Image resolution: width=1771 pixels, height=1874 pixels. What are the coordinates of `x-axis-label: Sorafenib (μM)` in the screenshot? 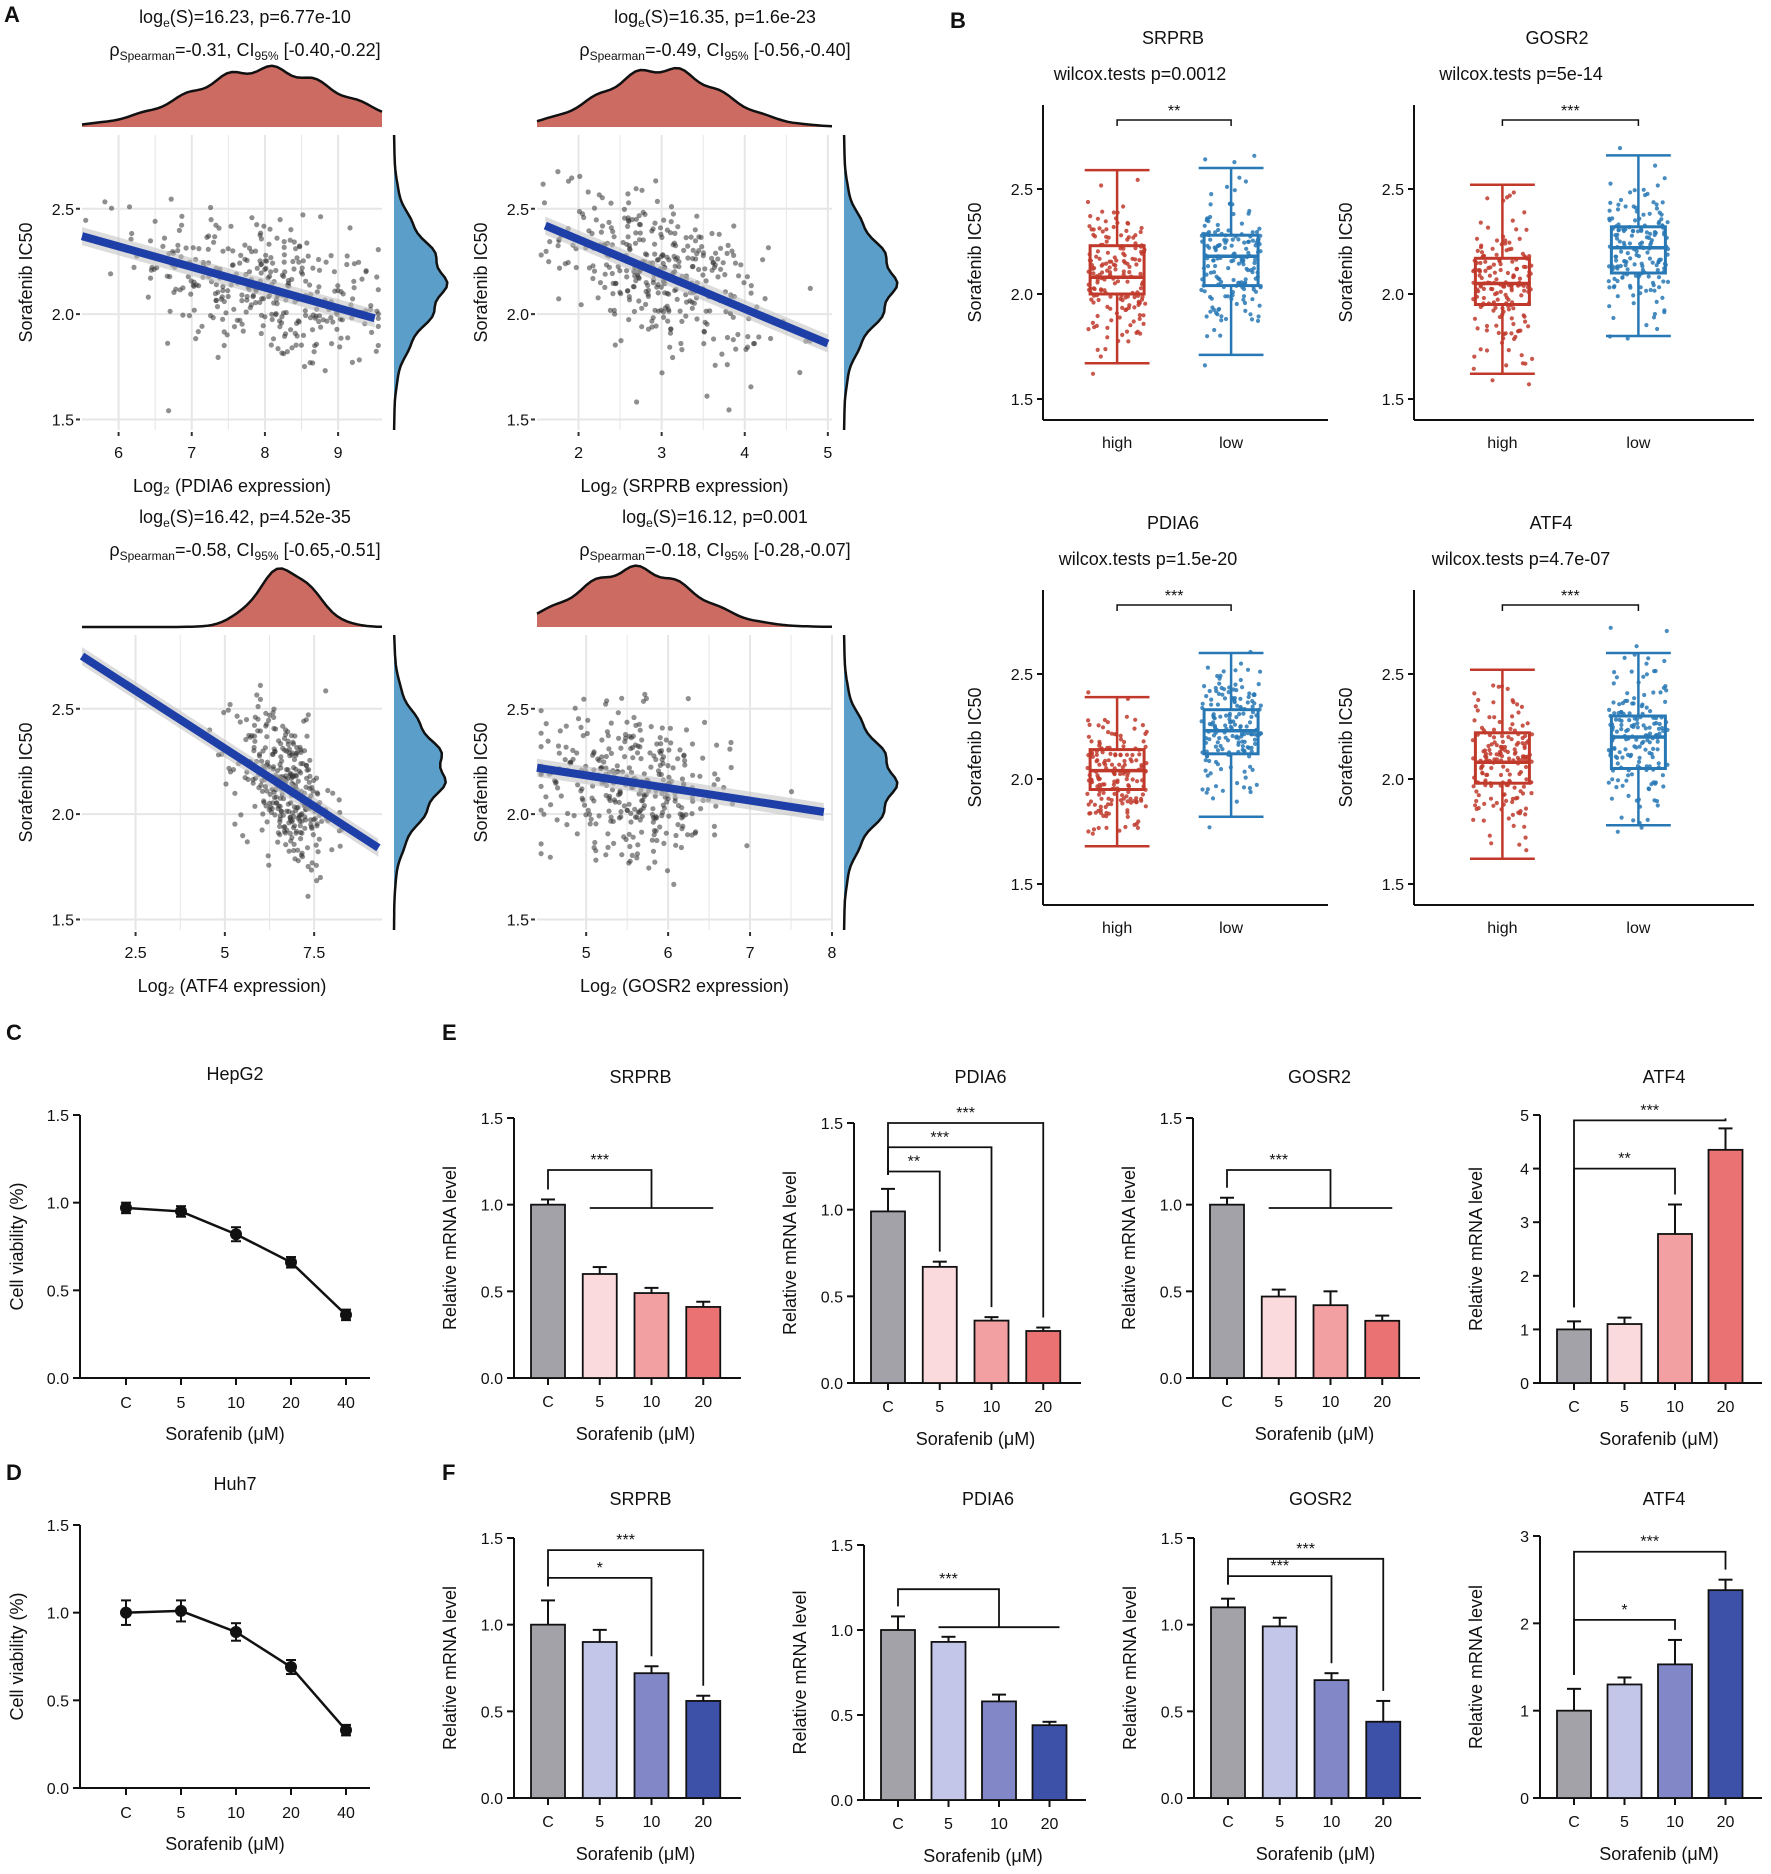 It's located at (1658, 1854).